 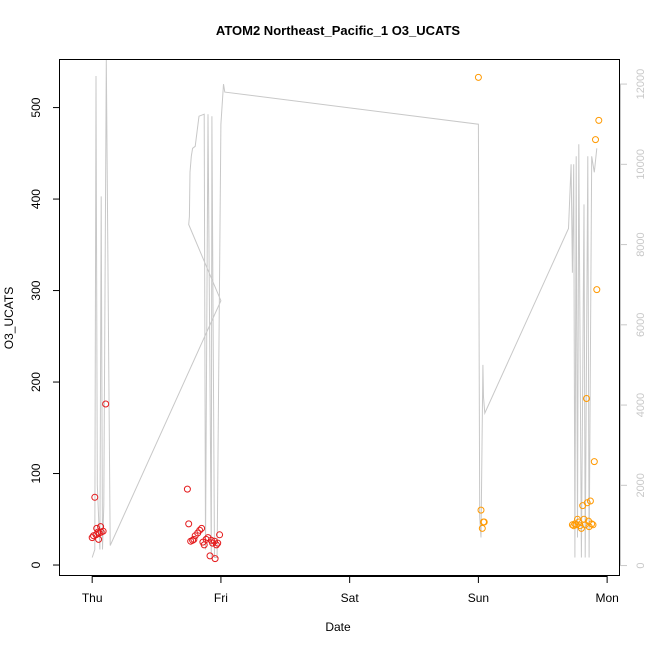 What do you see at coordinates (36, 564) in the screenshot?
I see `y-tick-label: 0` at bounding box center [36, 564].